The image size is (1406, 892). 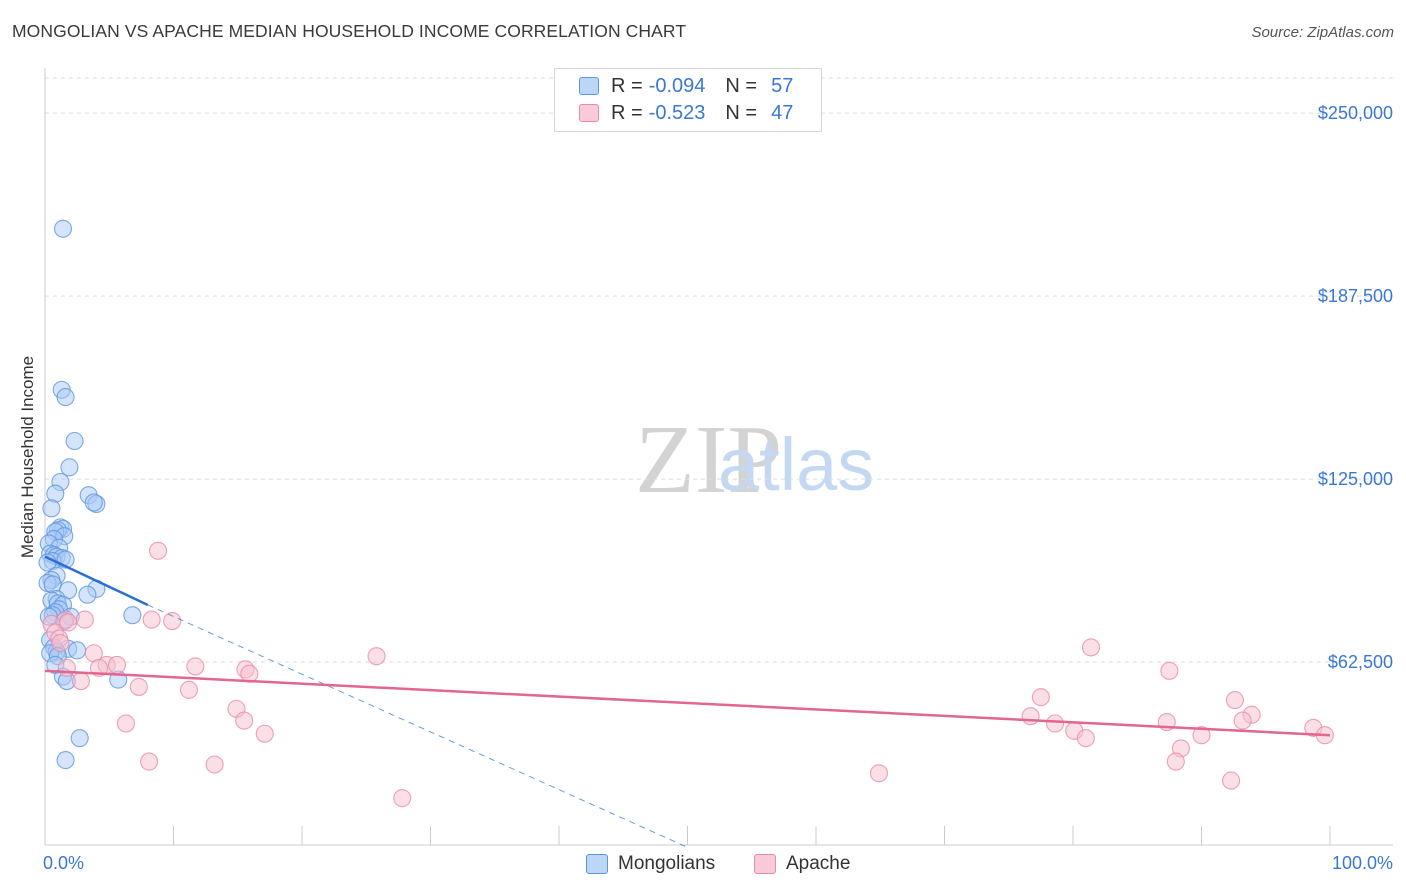 What do you see at coordinates (796, 464) in the screenshot?
I see `watermark-atlas: atlas` at bounding box center [796, 464].